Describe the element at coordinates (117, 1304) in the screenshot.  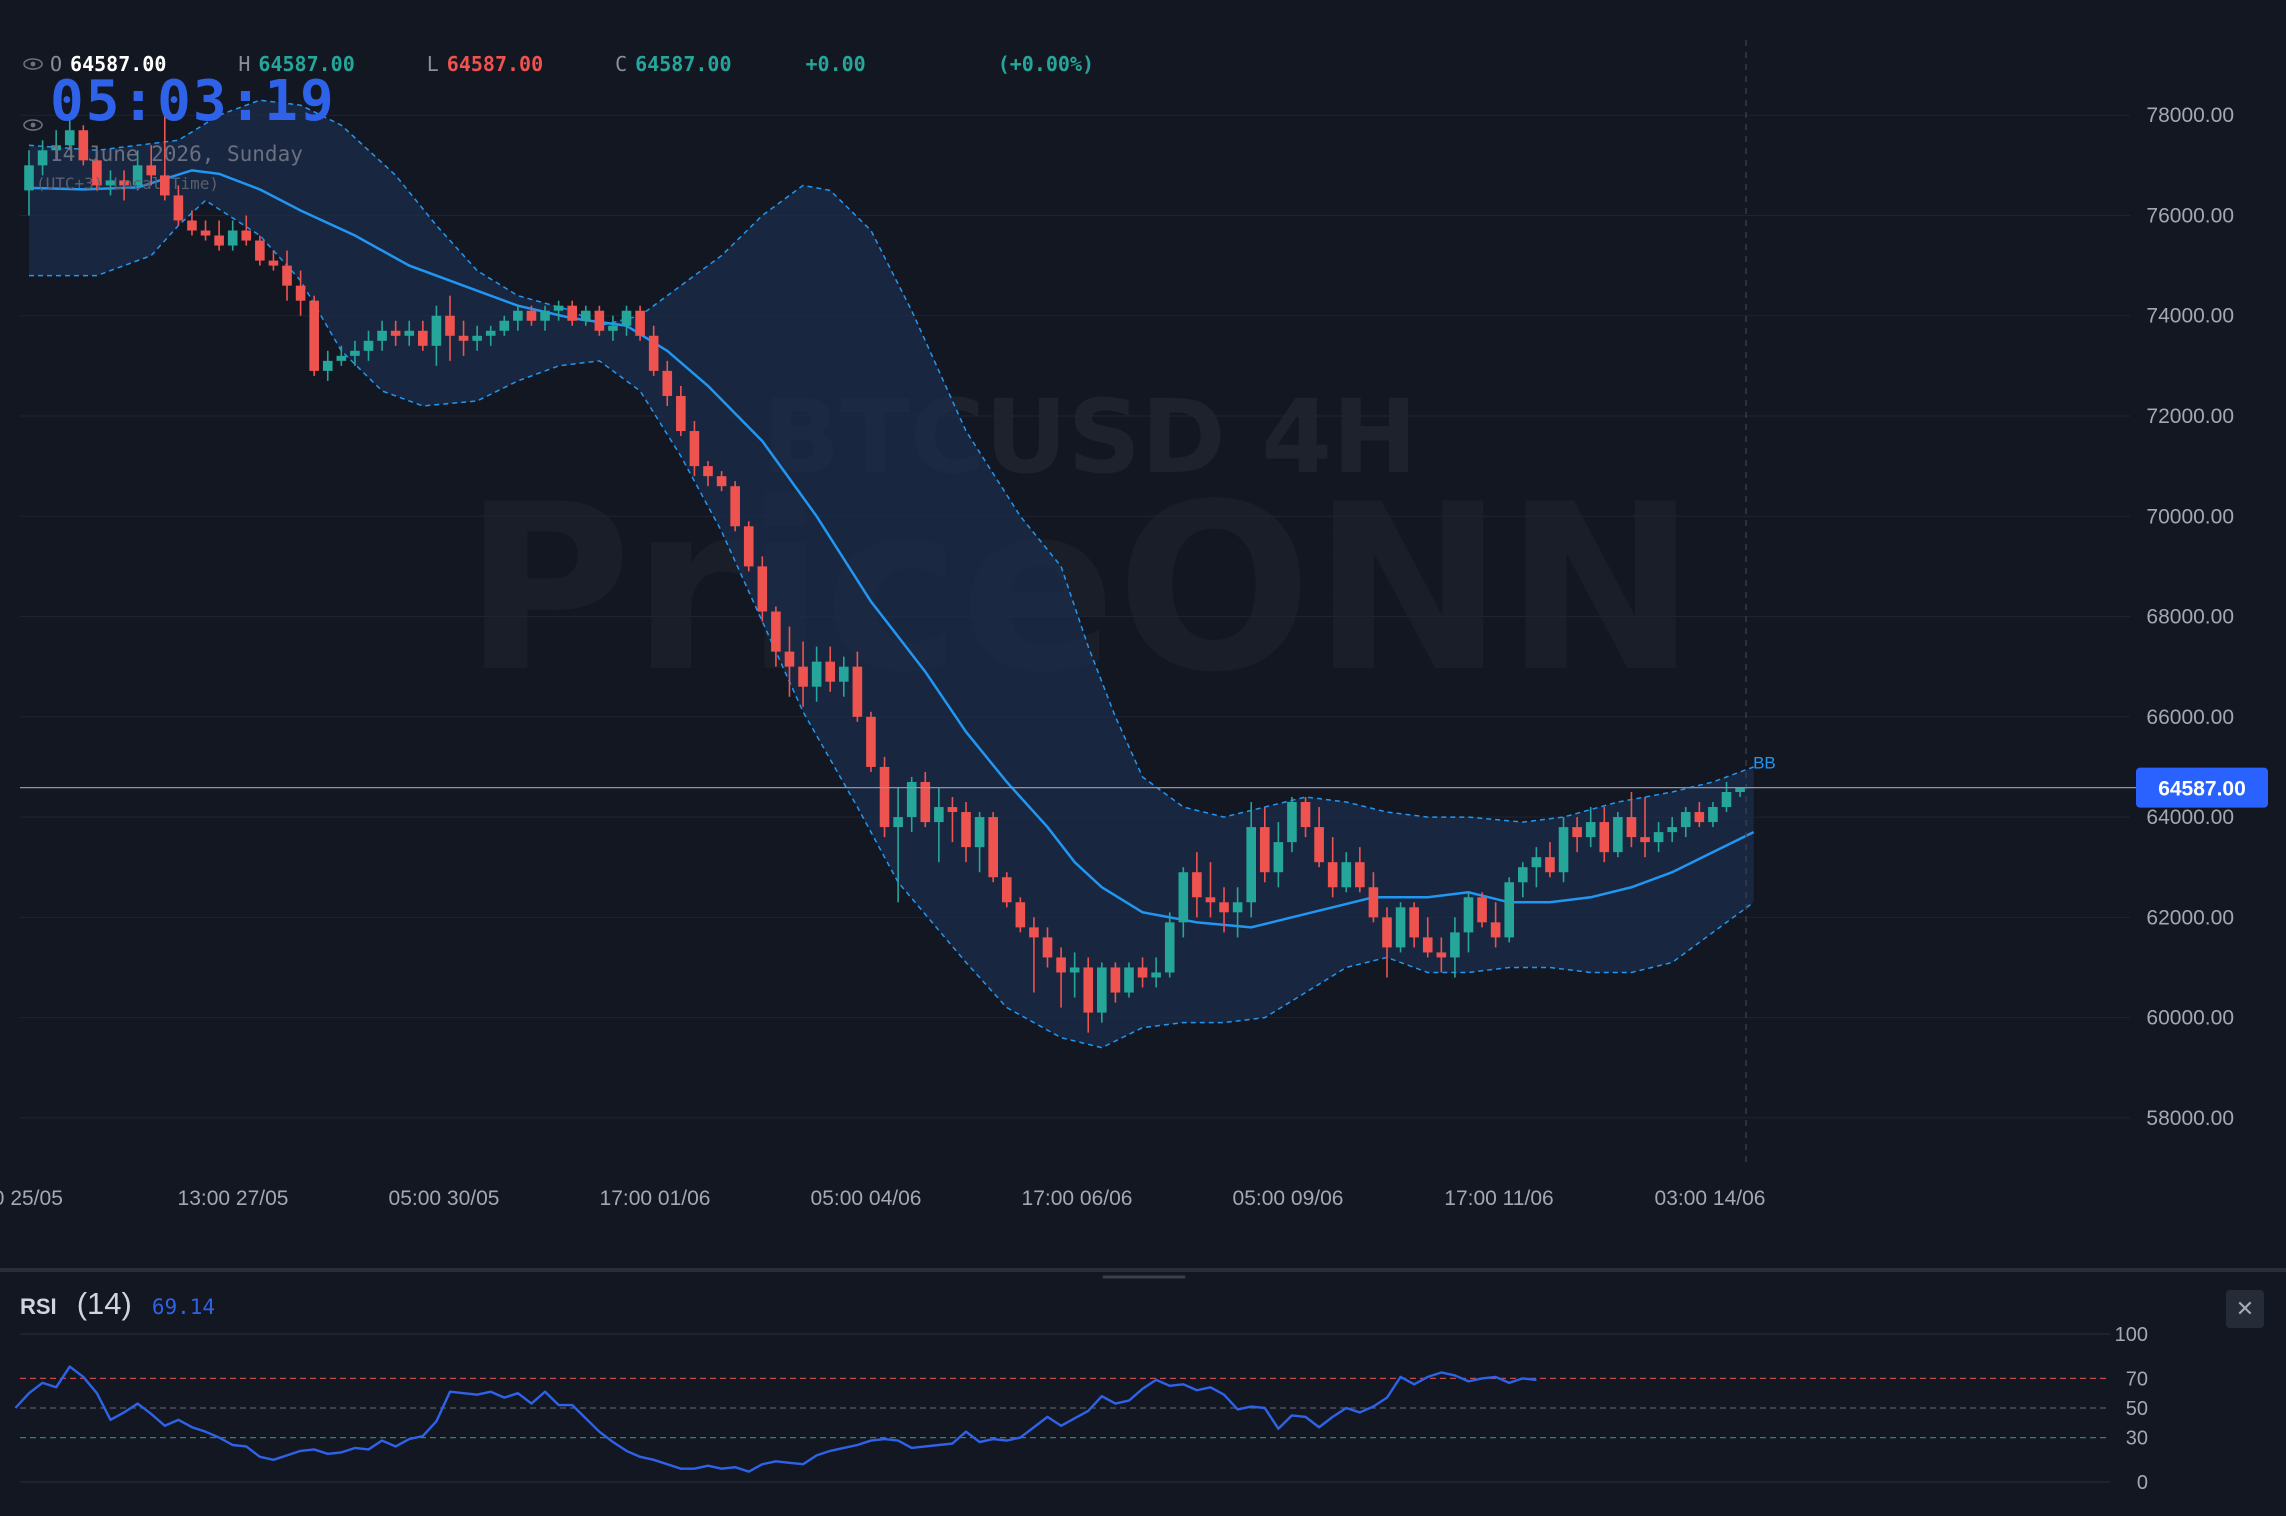
I see `rsi-legend: RSI (14) 69.14` at that location.